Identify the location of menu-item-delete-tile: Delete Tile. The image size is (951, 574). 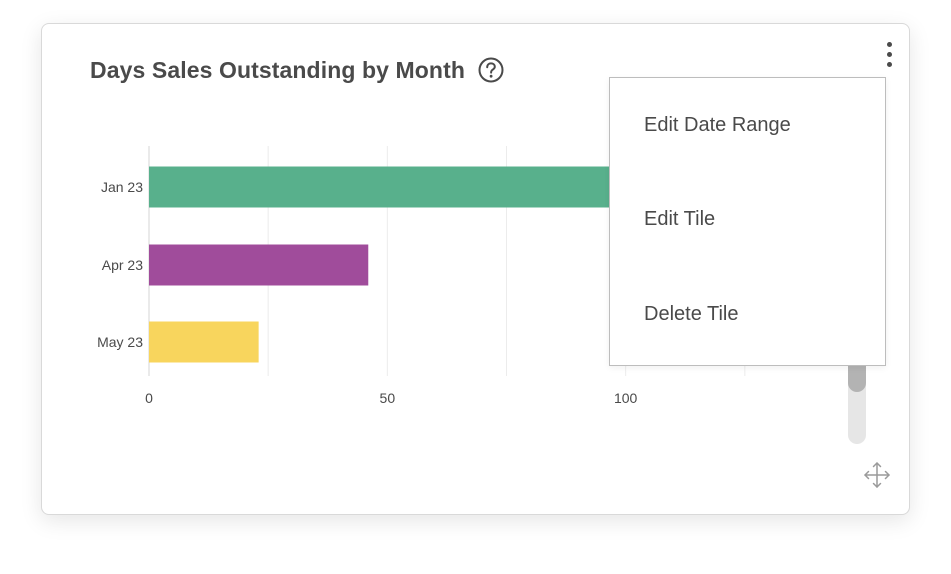
(691, 314).